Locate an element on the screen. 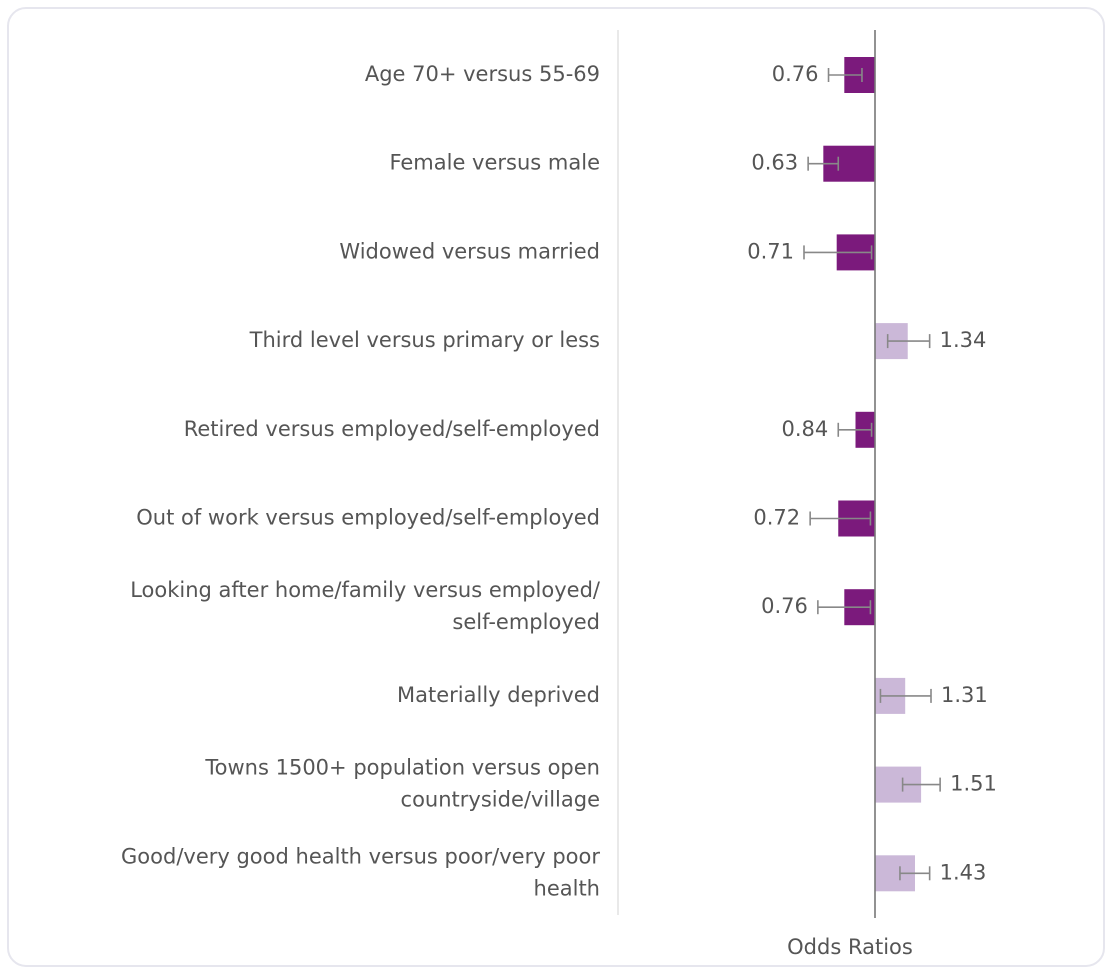 Image resolution: width=1112 pixels, height=975 pixels. category-label: countryside/village is located at coordinates (500, 800).